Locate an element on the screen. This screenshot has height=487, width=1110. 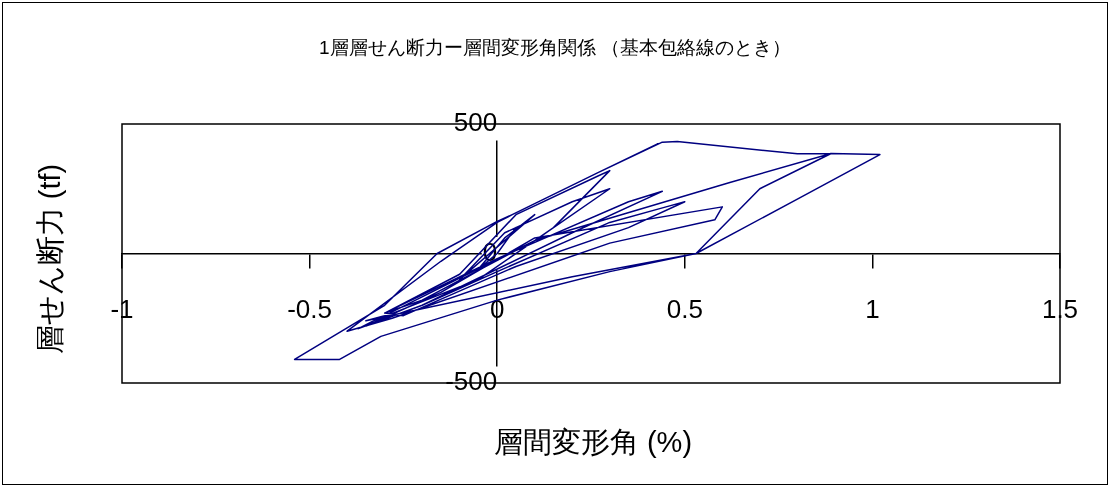
x-tick-label: 1 is located at coordinates (872, 309).